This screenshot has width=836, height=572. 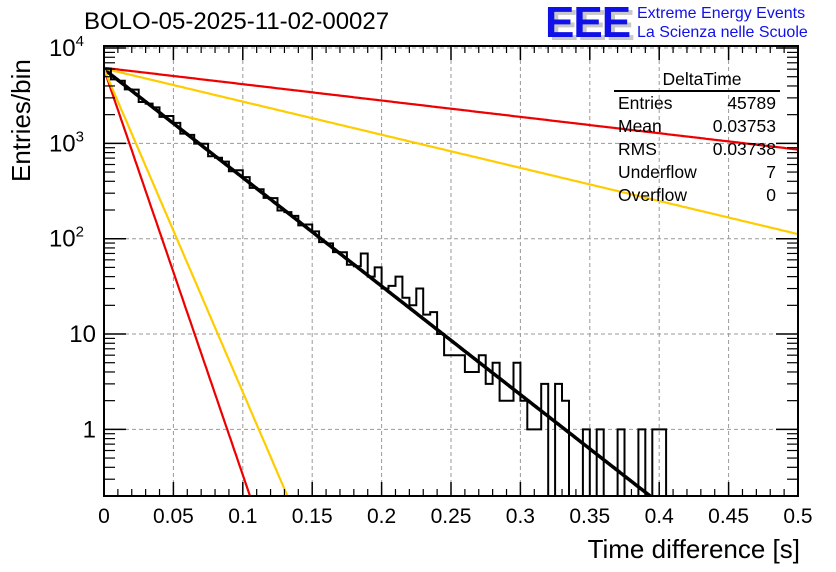 I want to click on stats-label: Overflow, so click(x=653, y=195).